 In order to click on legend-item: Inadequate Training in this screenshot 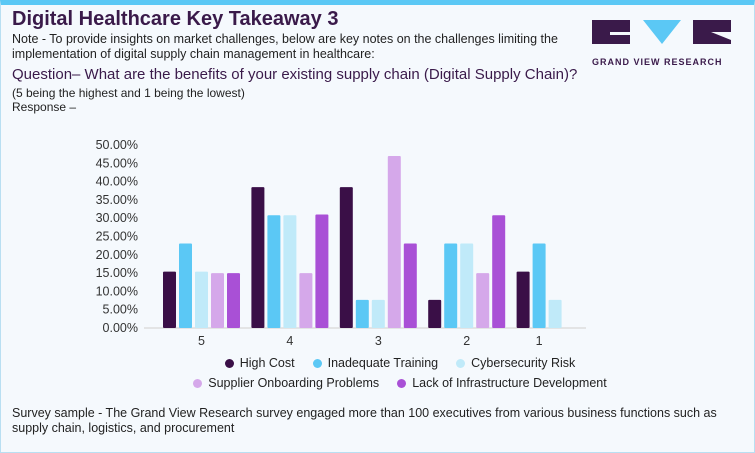, I will do `click(375, 363)`.